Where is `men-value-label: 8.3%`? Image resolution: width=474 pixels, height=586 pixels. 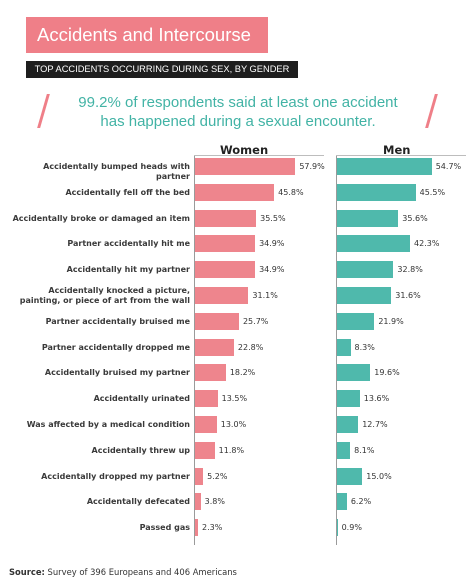 men-value-label: 8.3% is located at coordinates (364, 347).